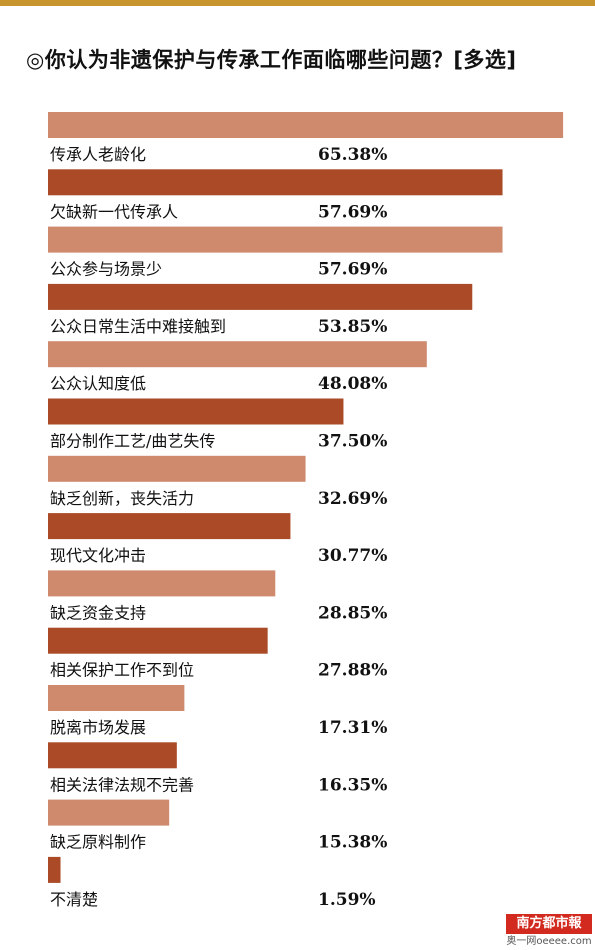  Describe the element at coordinates (352, 613) in the screenshot. I see `value-label-8: 28.85%` at that location.